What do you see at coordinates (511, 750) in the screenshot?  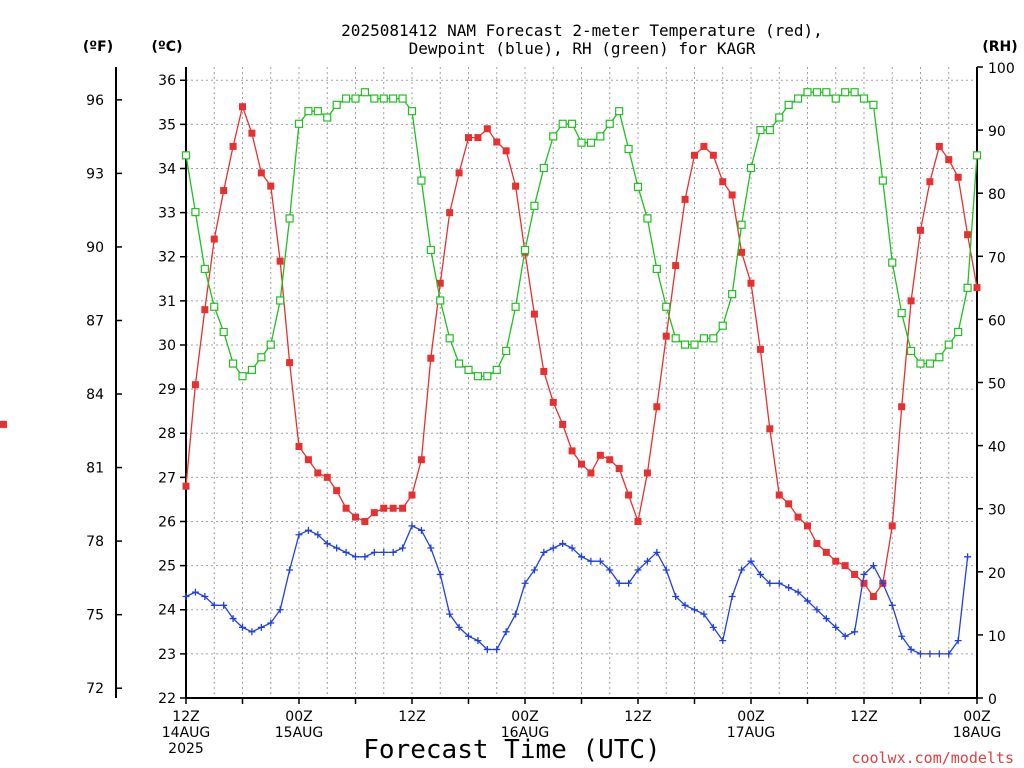 I see `x-axis-title: Forecast Time (UTC)` at bounding box center [511, 750].